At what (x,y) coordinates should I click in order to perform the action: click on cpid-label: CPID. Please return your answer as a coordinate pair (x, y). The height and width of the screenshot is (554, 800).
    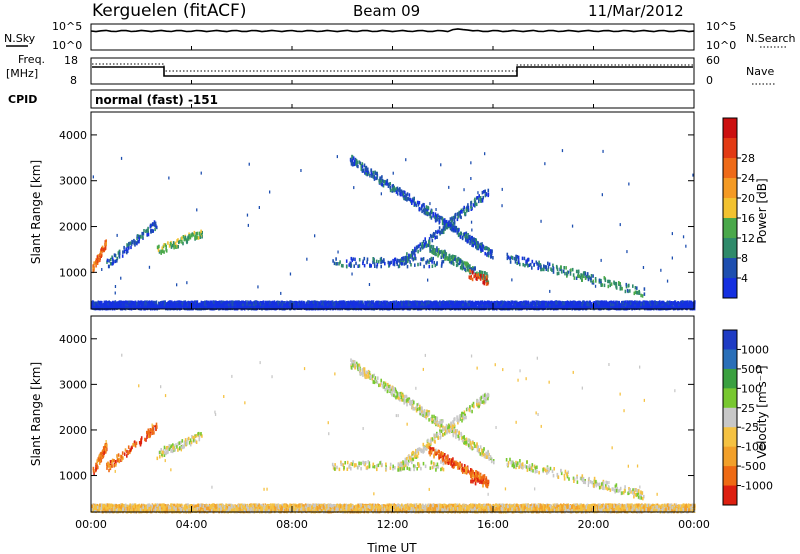
    Looking at the image, I should click on (22, 99).